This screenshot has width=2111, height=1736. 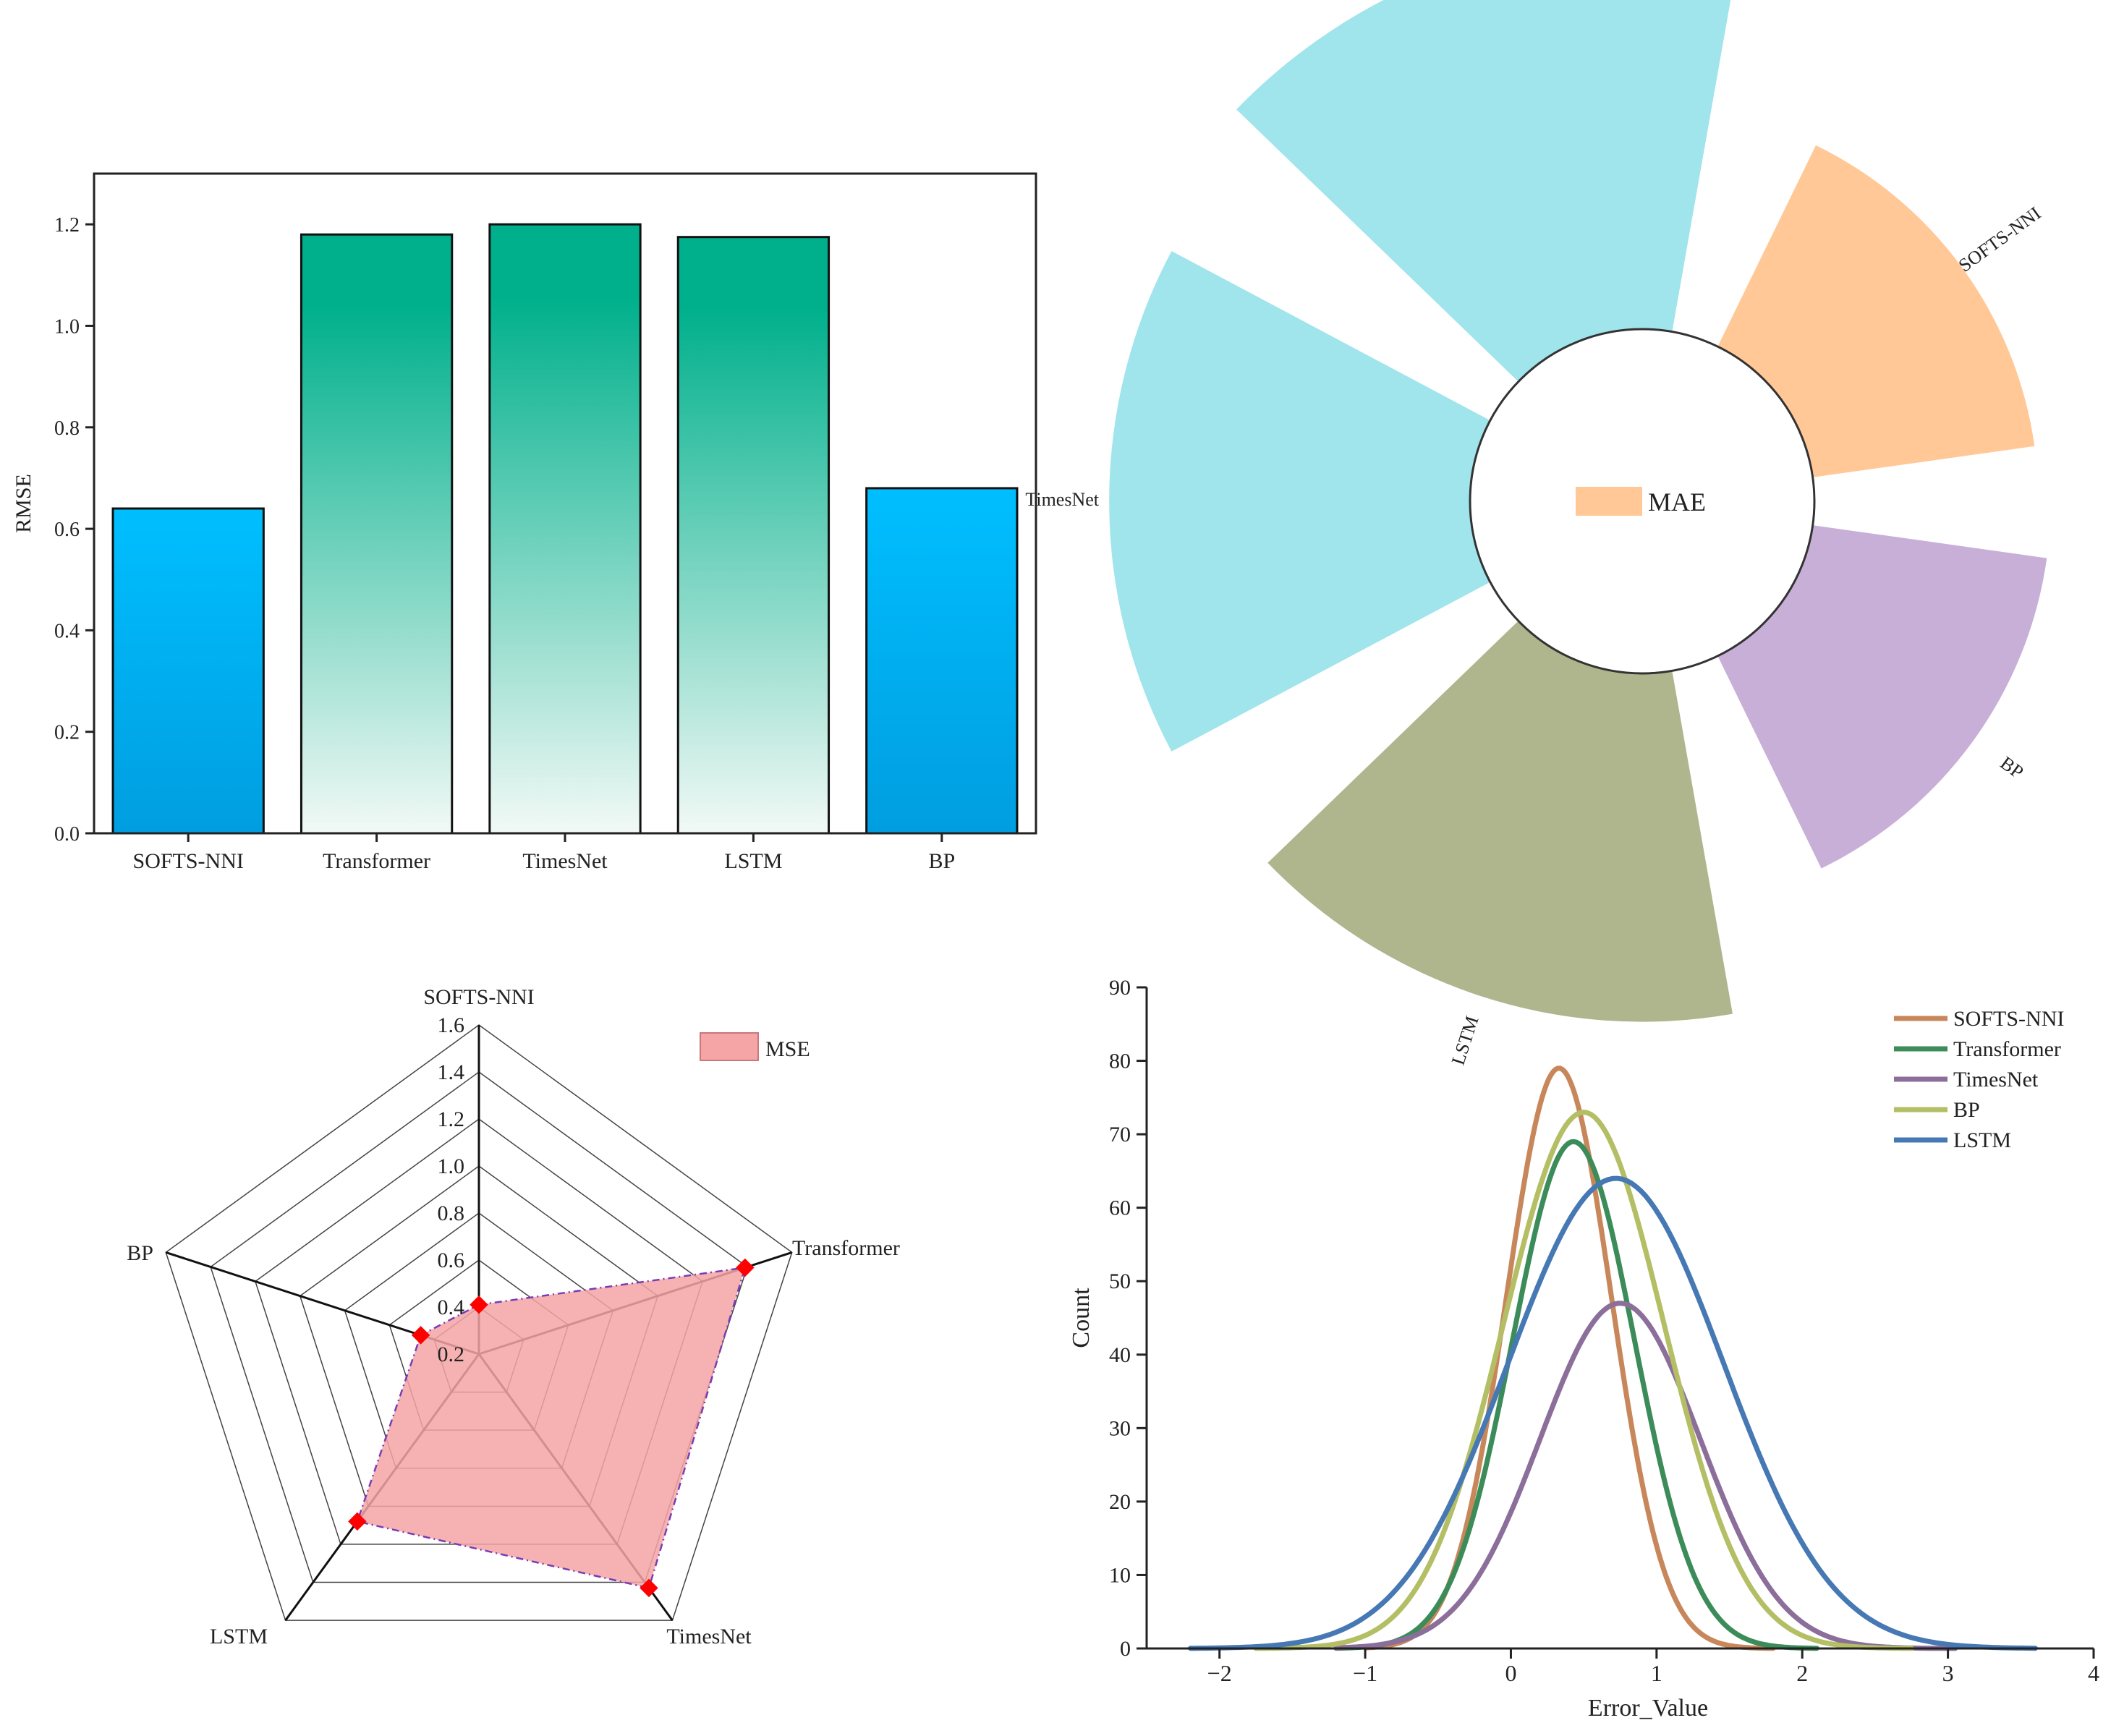 What do you see at coordinates (451, 1119) in the screenshot?
I see `radar-tick-label: 1.2` at bounding box center [451, 1119].